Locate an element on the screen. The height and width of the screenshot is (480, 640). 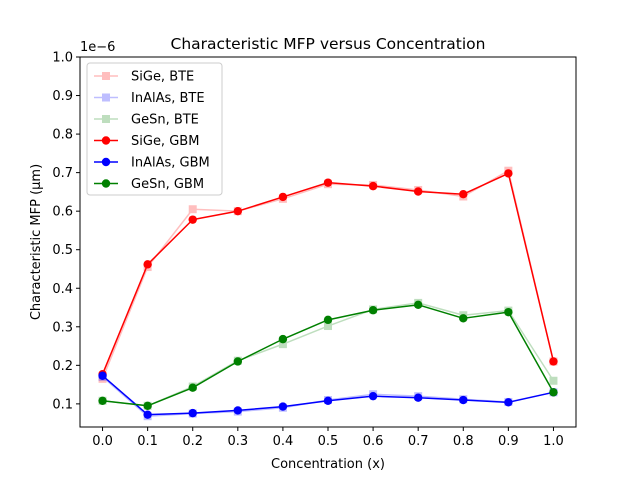
legend-label: SiGe, GBM is located at coordinates (165, 141).